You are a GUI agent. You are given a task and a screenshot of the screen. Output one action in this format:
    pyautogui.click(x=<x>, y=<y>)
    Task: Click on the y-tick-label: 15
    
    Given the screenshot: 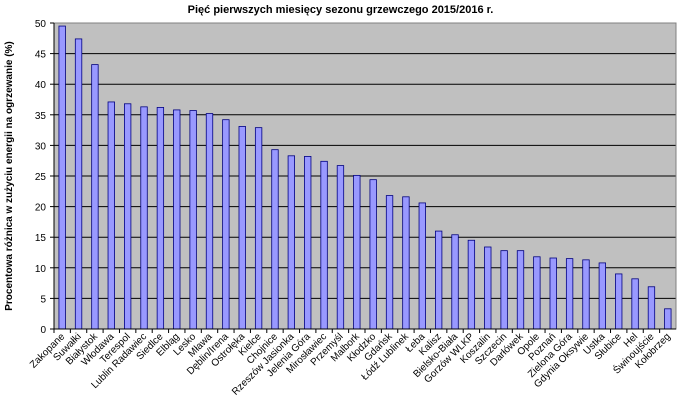 What is the action you would take?
    pyautogui.click(x=41, y=238)
    